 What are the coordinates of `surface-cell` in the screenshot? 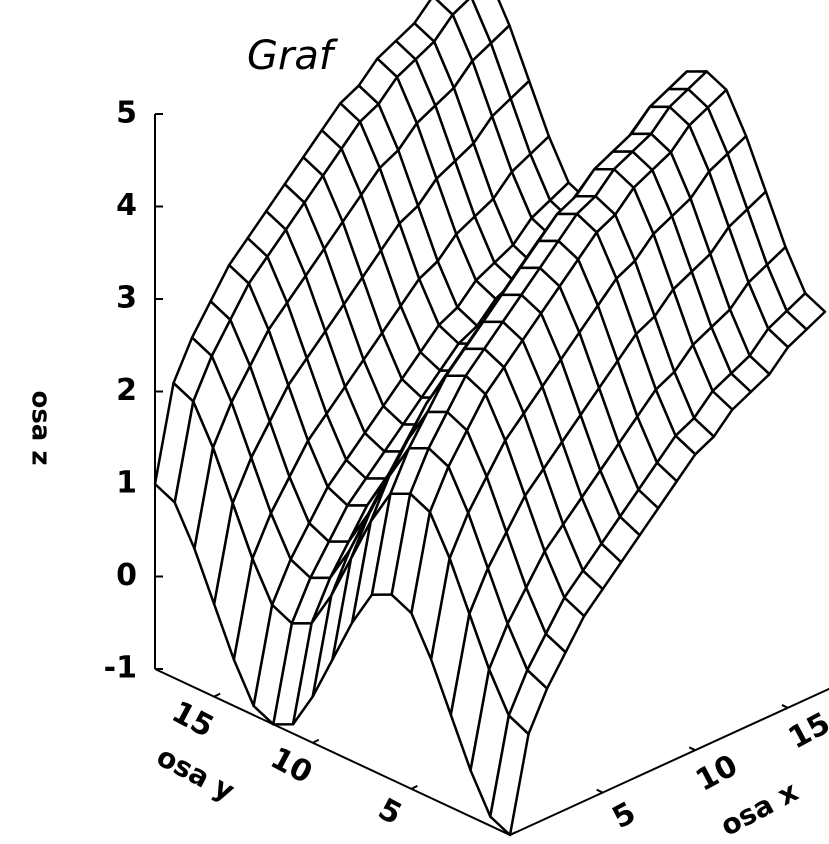 It's located at (509, 775).